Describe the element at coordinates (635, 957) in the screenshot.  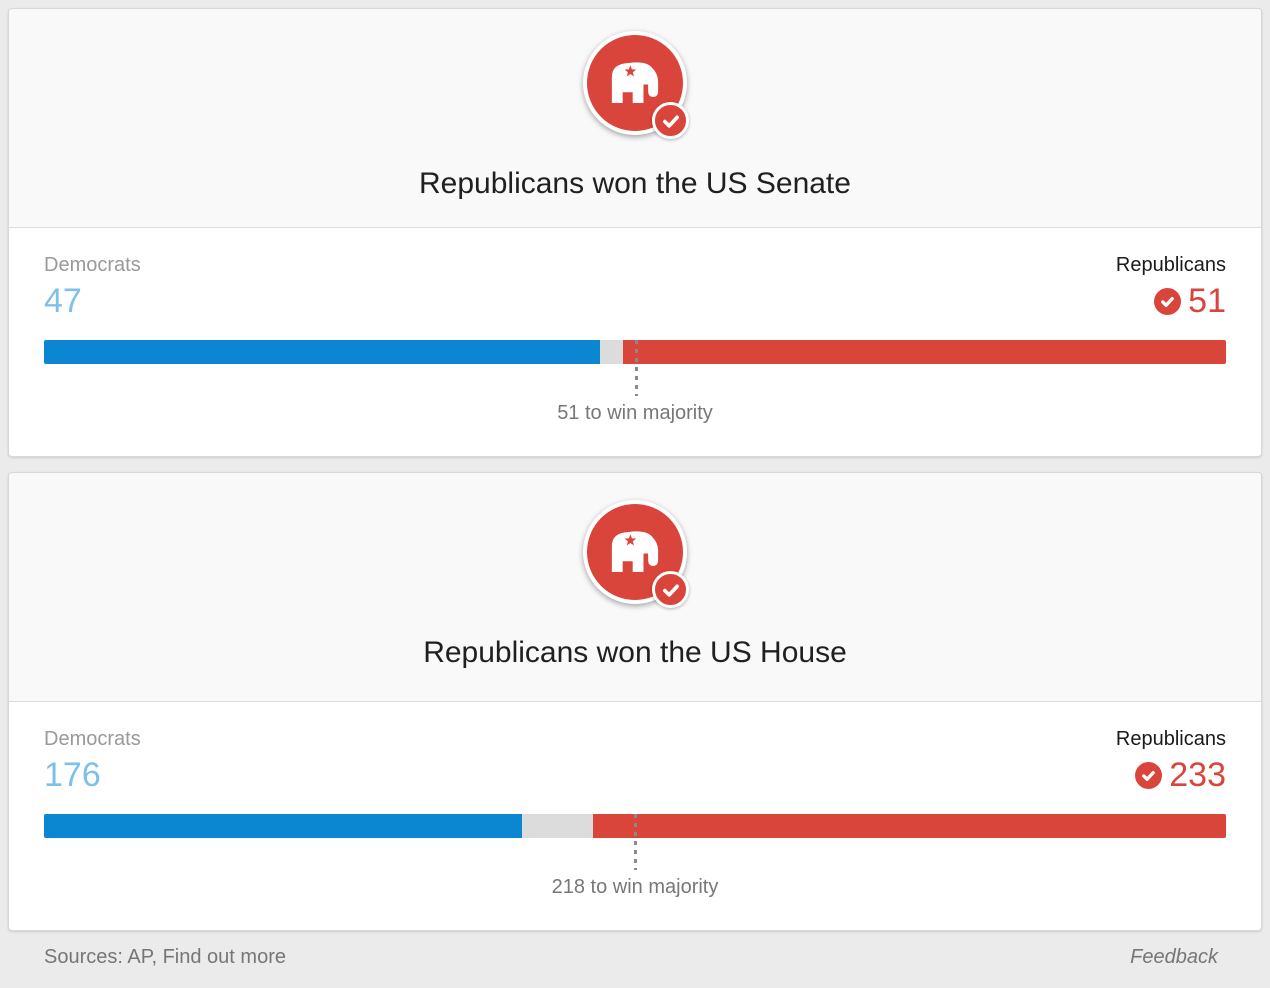
I see `page-footer: Sources: AP, Find out more Feedback` at that location.